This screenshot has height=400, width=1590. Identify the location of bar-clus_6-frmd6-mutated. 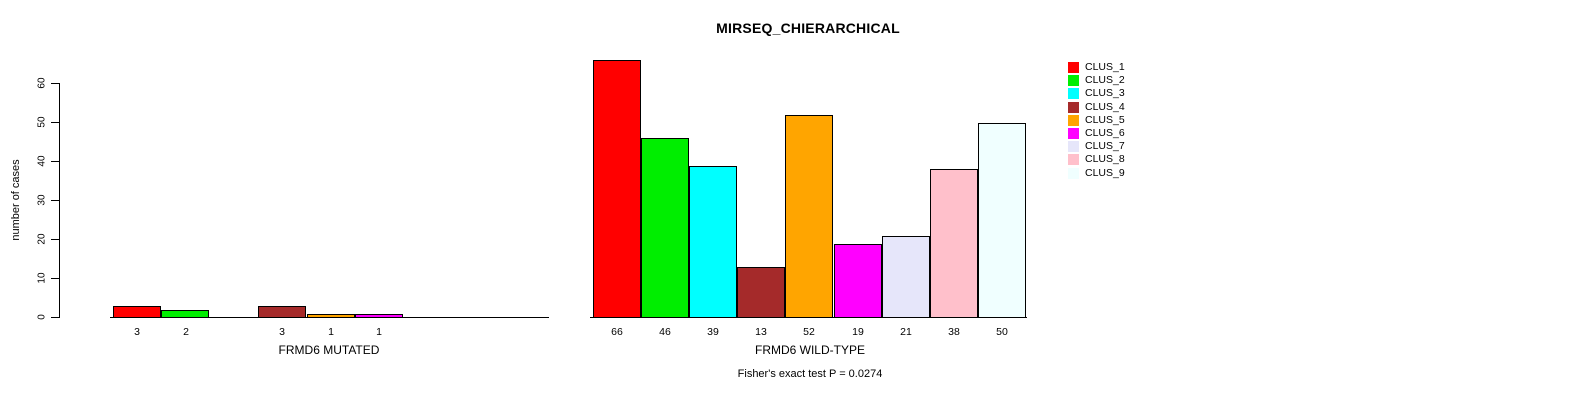
(379, 316).